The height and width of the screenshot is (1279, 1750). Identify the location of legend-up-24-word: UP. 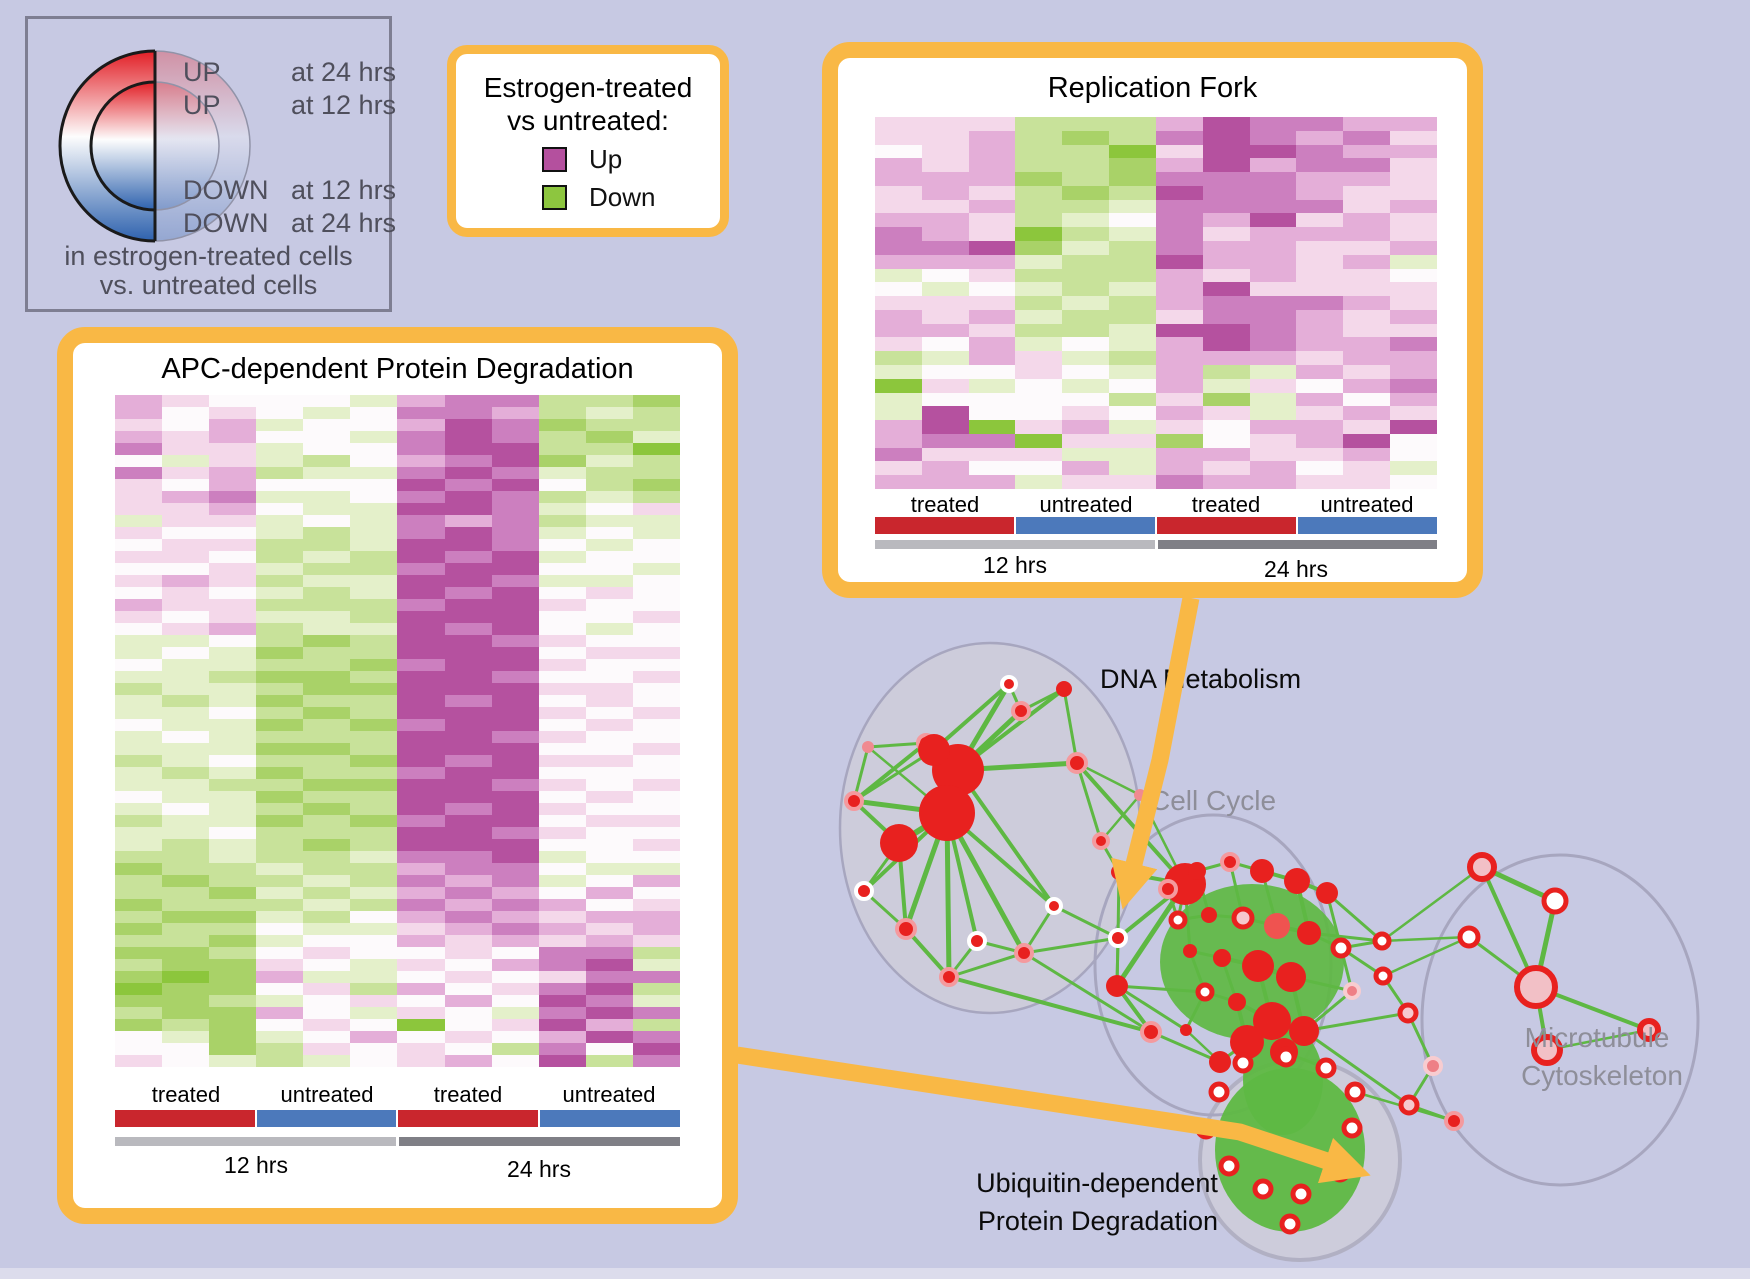
(202, 72).